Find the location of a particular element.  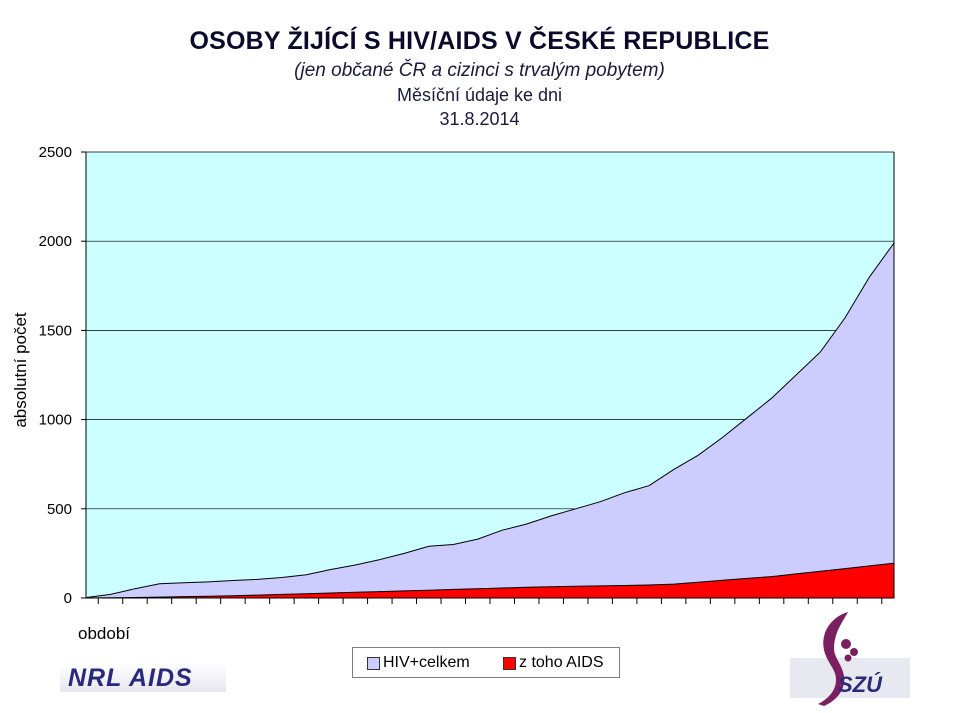

y-tick-label: 2000 is located at coordinates (55, 241).